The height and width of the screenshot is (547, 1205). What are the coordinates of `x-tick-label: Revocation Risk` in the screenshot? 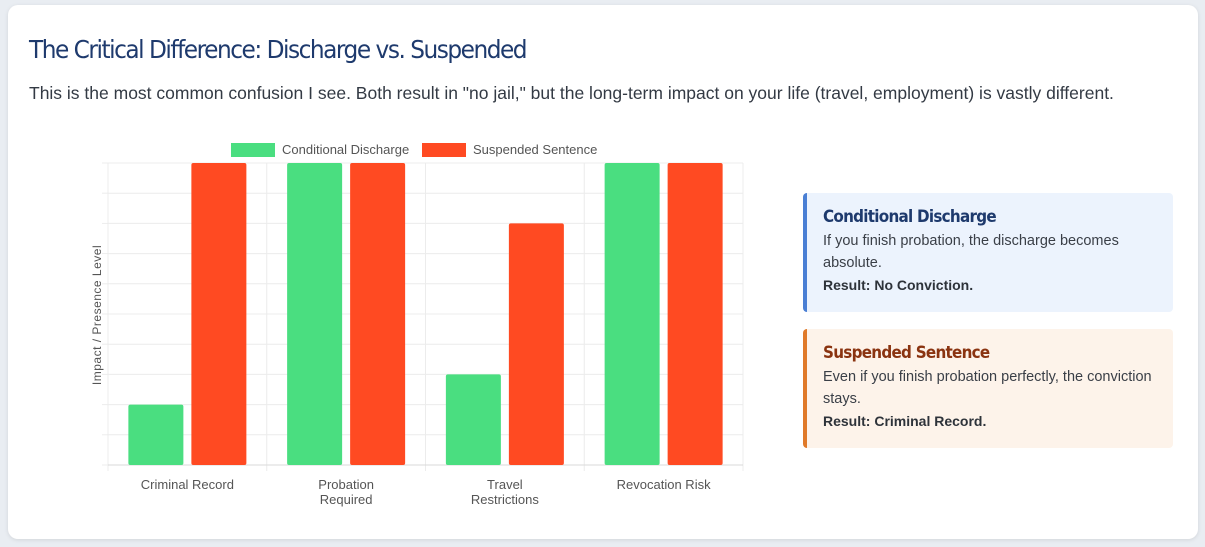 It's located at (664, 484).